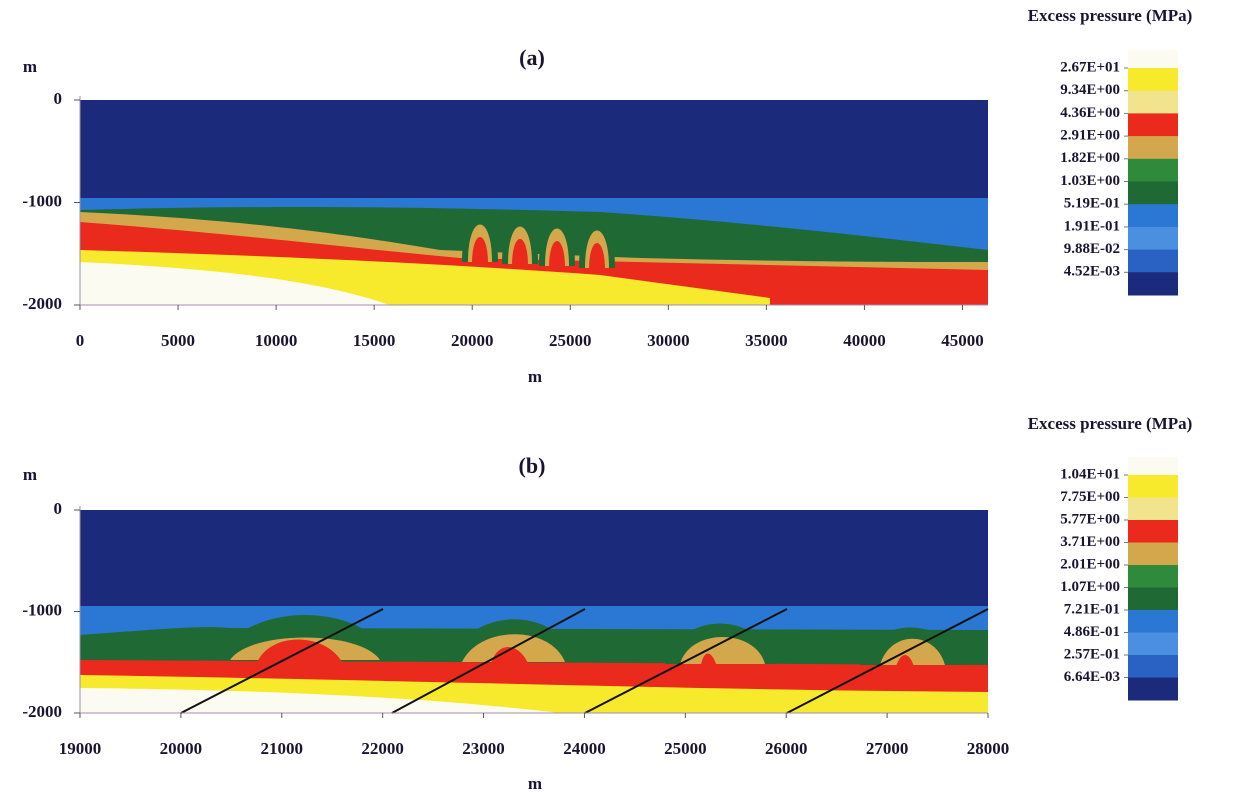  I want to click on colorbar-tick-label: 2.57E-01, so click(1092, 654).